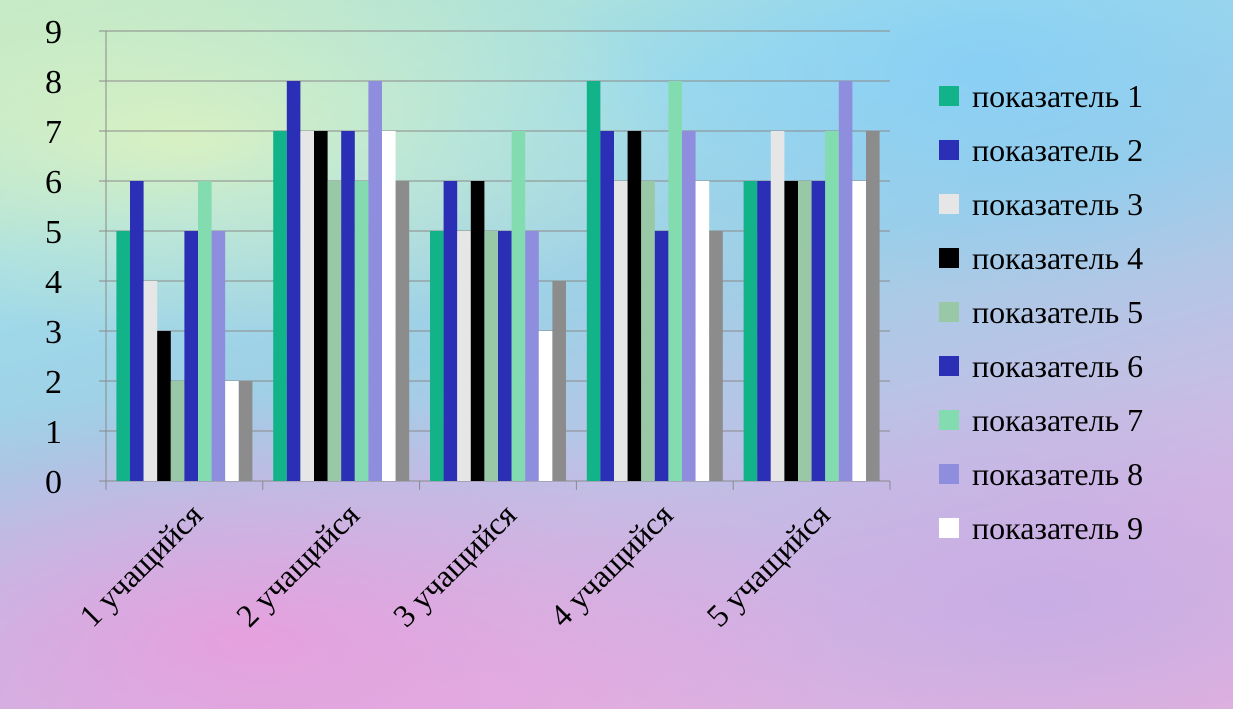 Image resolution: width=1233 pixels, height=709 pixels. Describe the element at coordinates (1057, 312) in the screenshot. I see `legend-label: показатель 5` at that location.